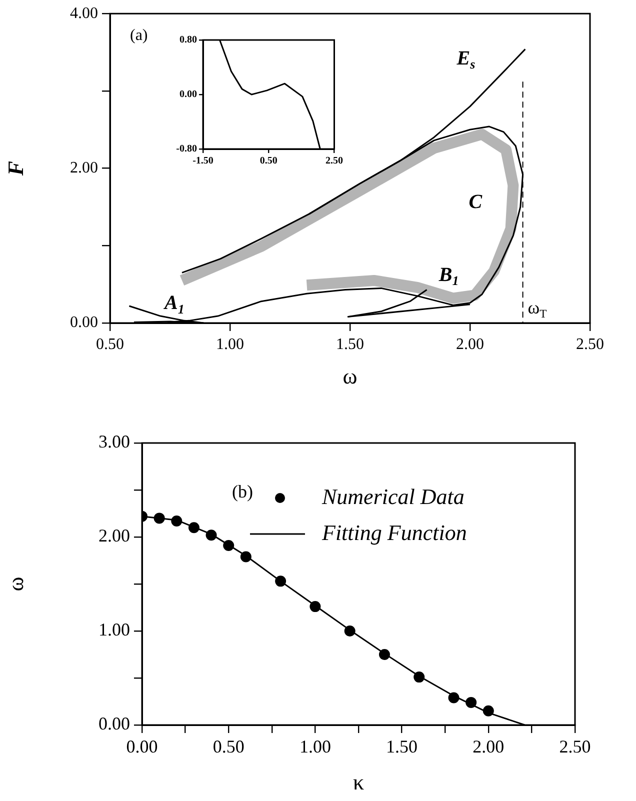 Image resolution: width=636 pixels, height=801 pixels. What do you see at coordinates (15, 584) in the screenshot?
I see `y-axis-title: ω` at bounding box center [15, 584].